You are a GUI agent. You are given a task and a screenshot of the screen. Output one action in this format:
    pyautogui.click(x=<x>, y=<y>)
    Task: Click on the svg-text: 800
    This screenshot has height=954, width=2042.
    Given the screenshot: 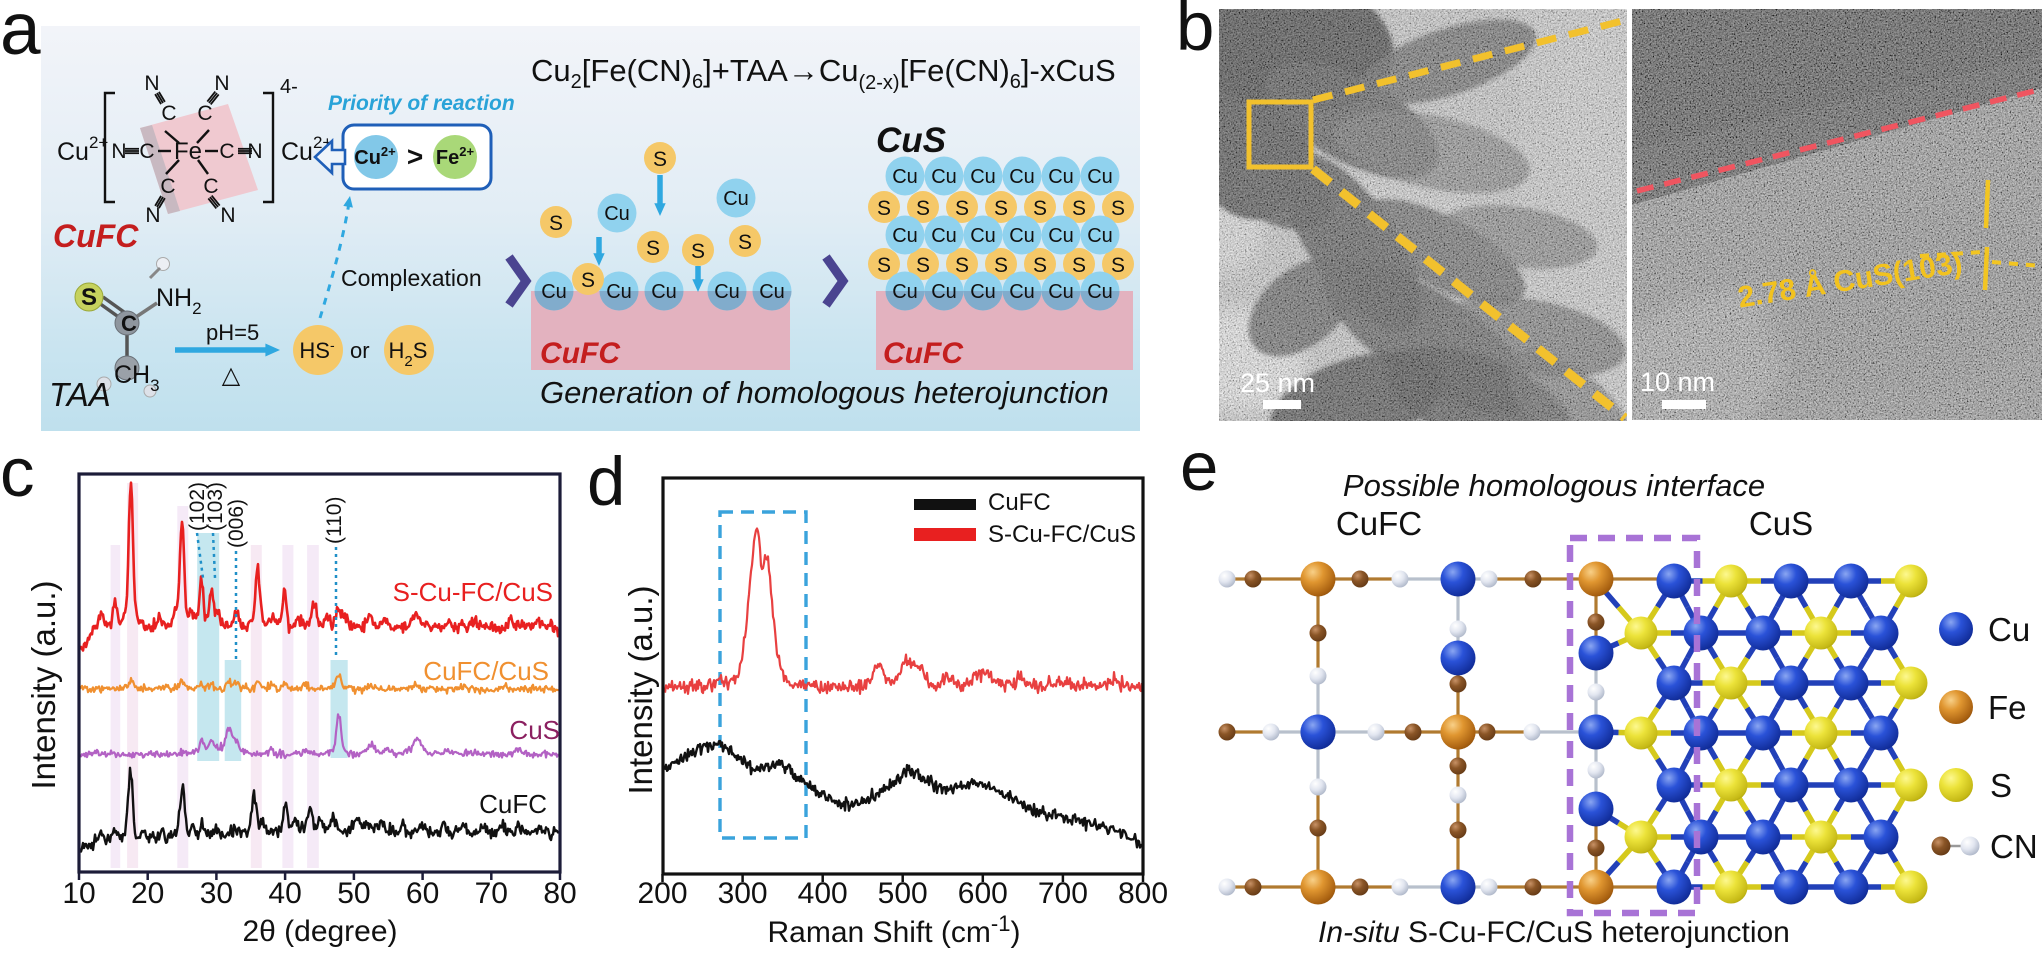 What is the action you would take?
    pyautogui.click(x=1143, y=893)
    